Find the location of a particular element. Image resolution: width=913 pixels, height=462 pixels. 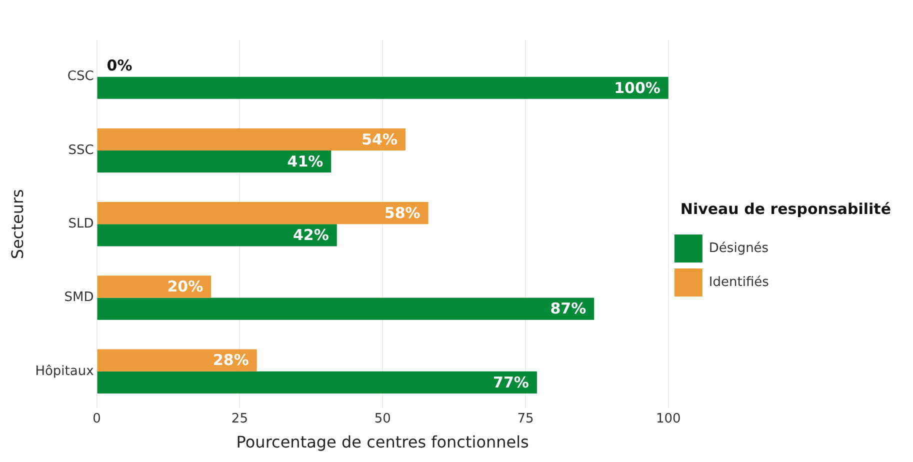

x-tick-label: 75 is located at coordinates (525, 418).